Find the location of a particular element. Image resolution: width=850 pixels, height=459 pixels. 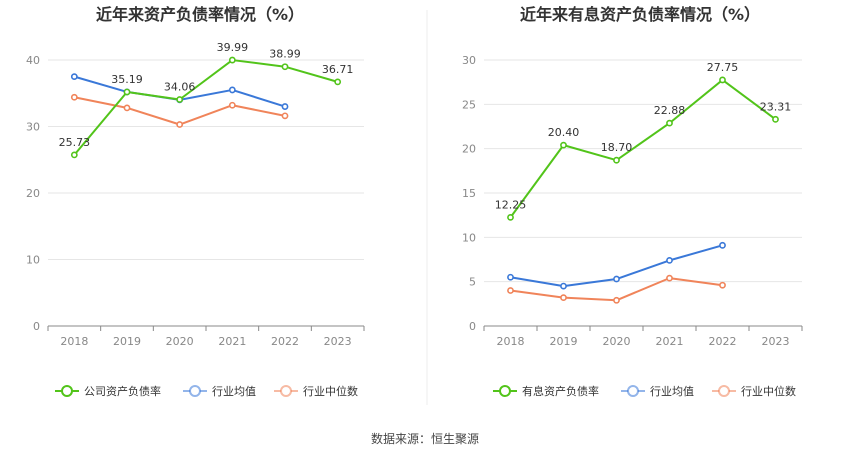

data-label: 25.73 is located at coordinates (75, 142).